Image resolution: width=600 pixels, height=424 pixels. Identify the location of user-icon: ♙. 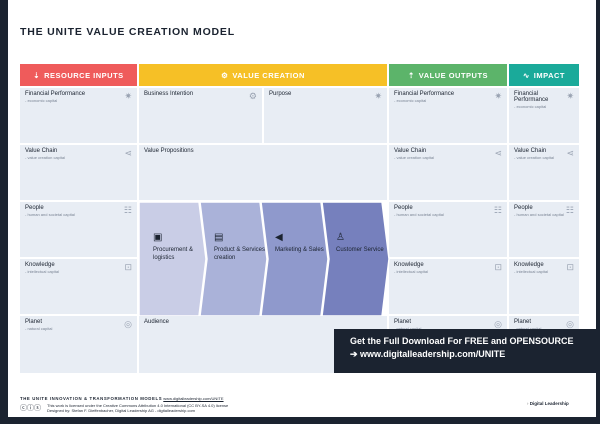
(340, 237).